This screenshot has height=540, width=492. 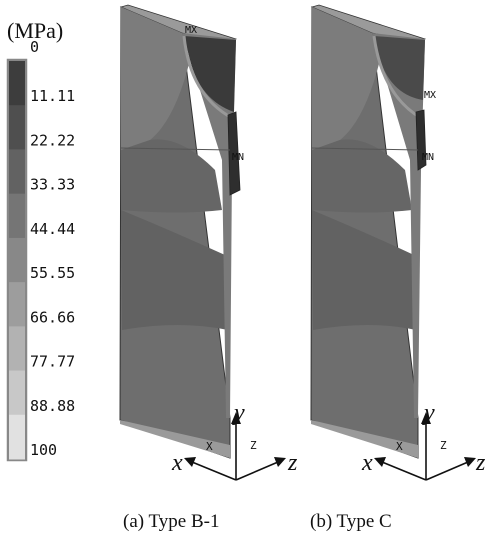 I want to click on caption-b: (b) Type C, so click(x=351, y=521).